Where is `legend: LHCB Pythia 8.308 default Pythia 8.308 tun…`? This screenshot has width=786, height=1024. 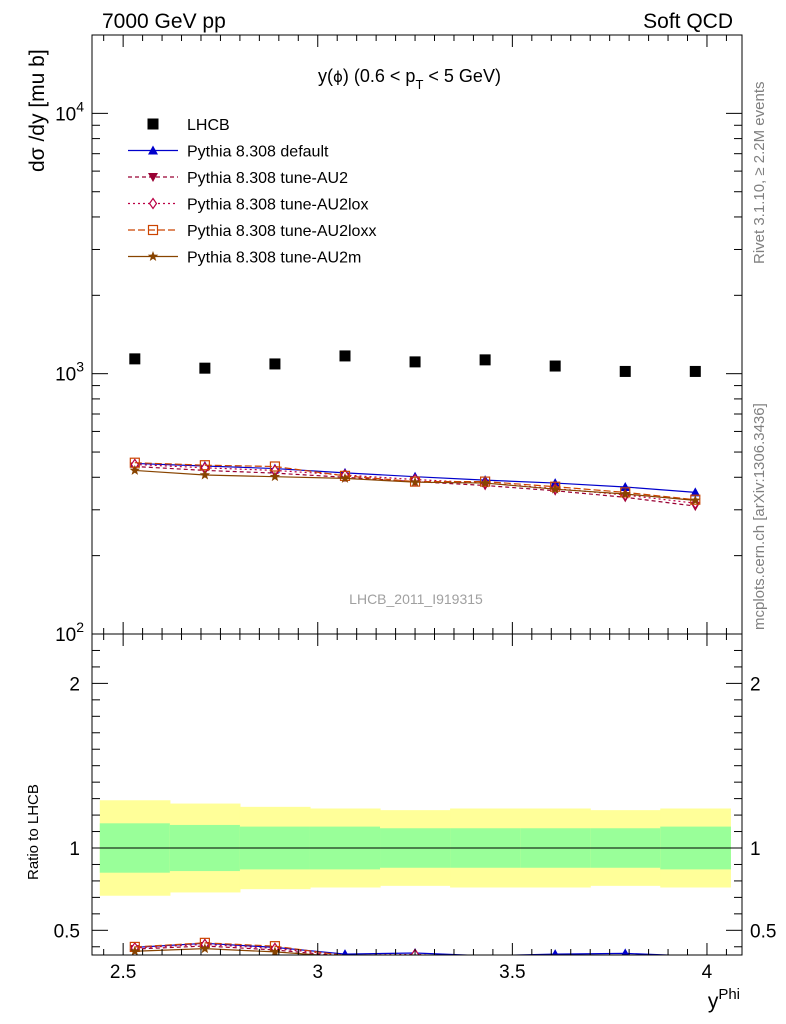
legend: LHCB Pythia 8.308 default Pythia 8.308 tun… is located at coordinates (252, 192).